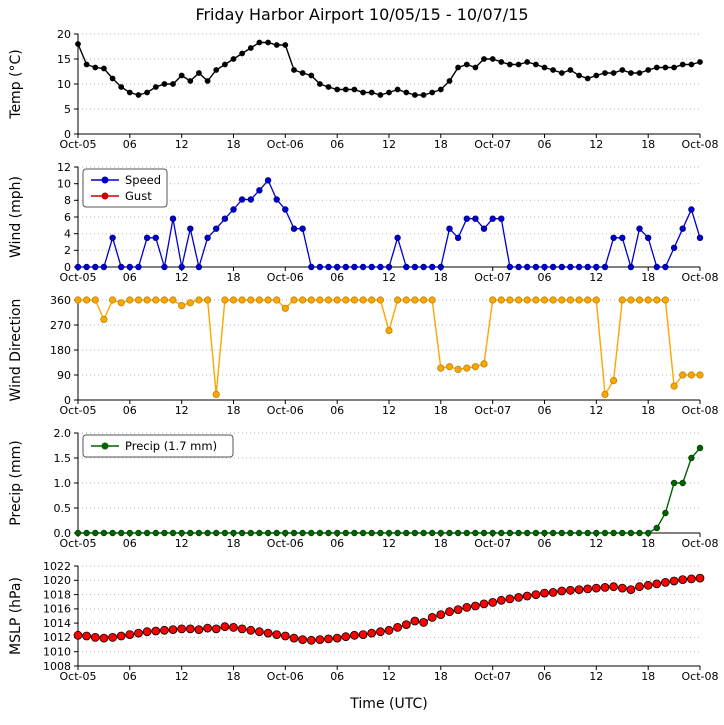 The image size is (724, 725). What do you see at coordinates (64, 34) in the screenshot?
I see `svg-text: 20` at bounding box center [64, 34].